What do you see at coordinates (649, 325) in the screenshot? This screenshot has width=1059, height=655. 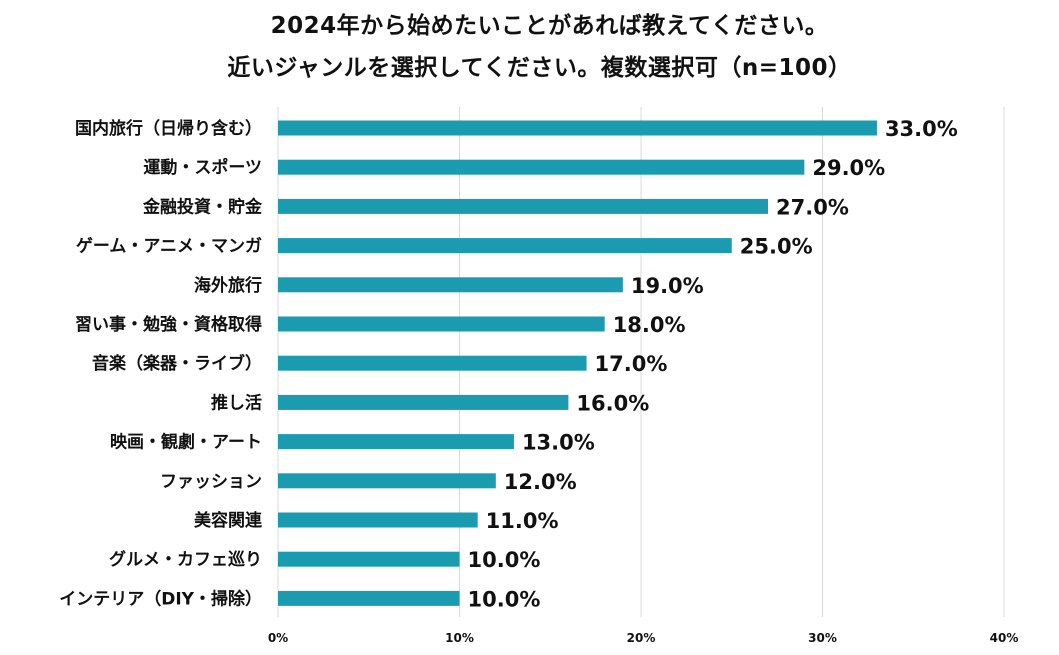 I see `data-label: 18.0%` at bounding box center [649, 325].